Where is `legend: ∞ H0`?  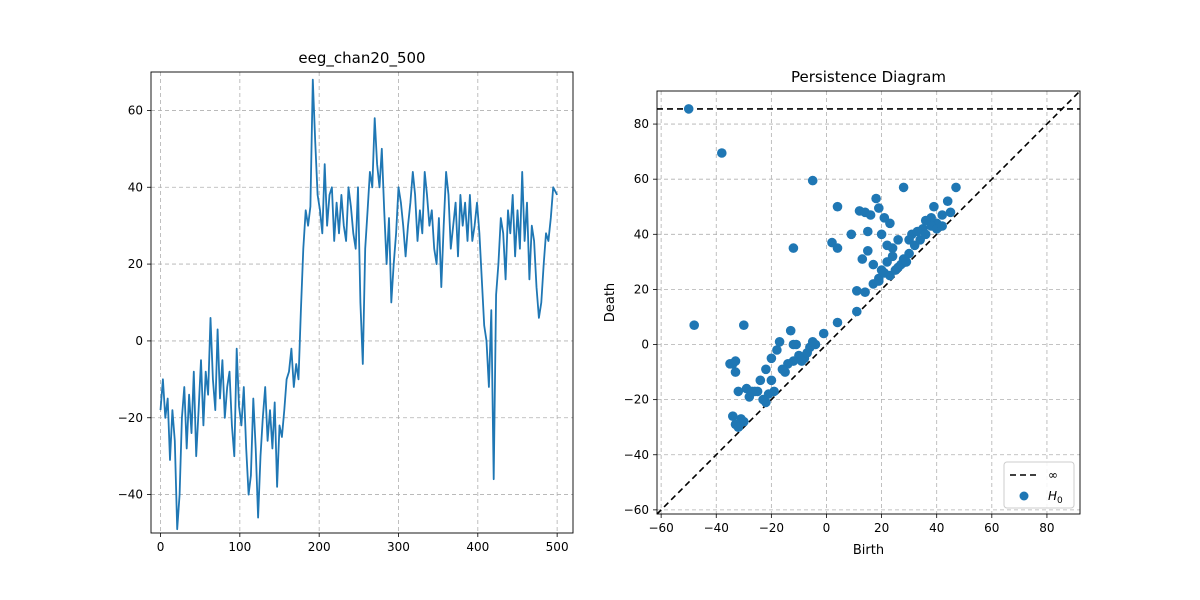
legend: ∞ H0 is located at coordinates (1039, 485).